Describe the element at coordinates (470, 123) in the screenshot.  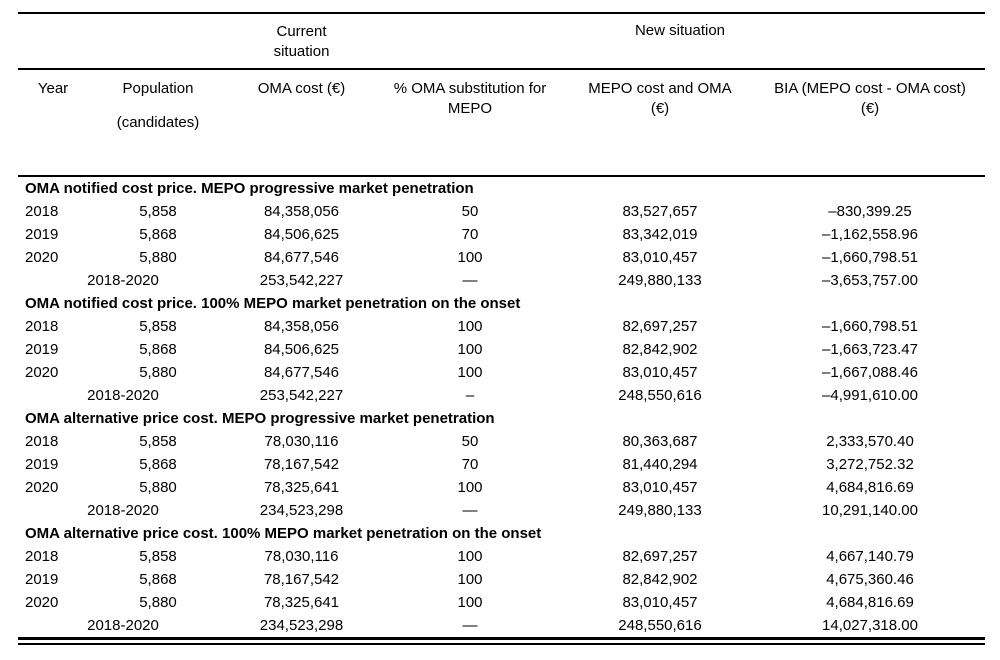
I see `col-header-pct-substitution: % OMA substitution for MEPO` at that location.